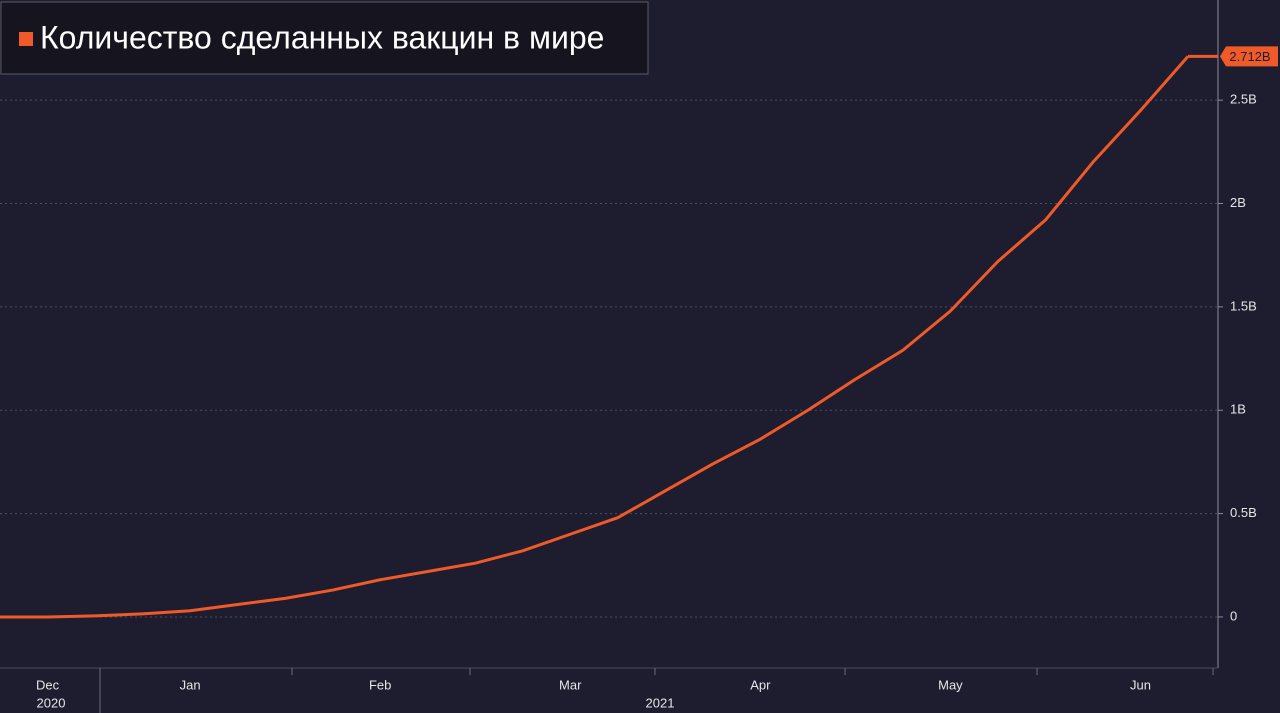 This screenshot has width=1280, height=713. I want to click on x-tick-label: Jun, so click(1140, 684).